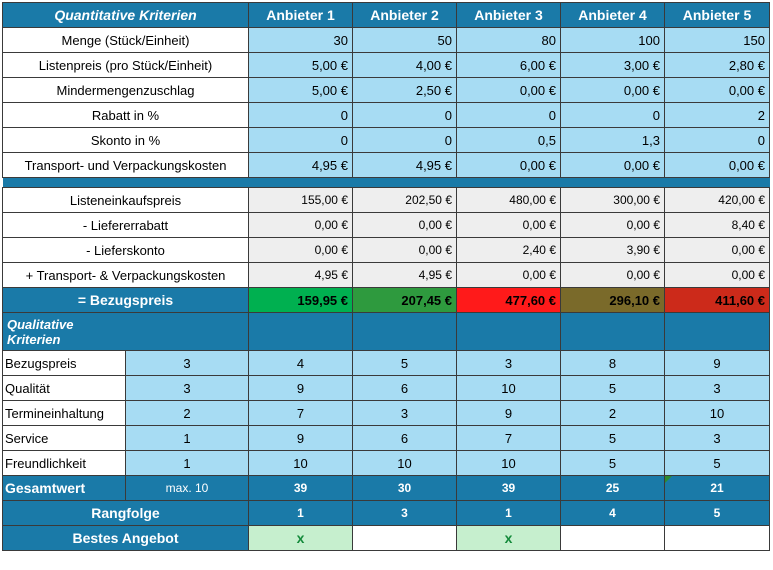 This screenshot has height=570, width=773. What do you see at coordinates (717, 115) in the screenshot?
I see `input-cell: 2` at bounding box center [717, 115].